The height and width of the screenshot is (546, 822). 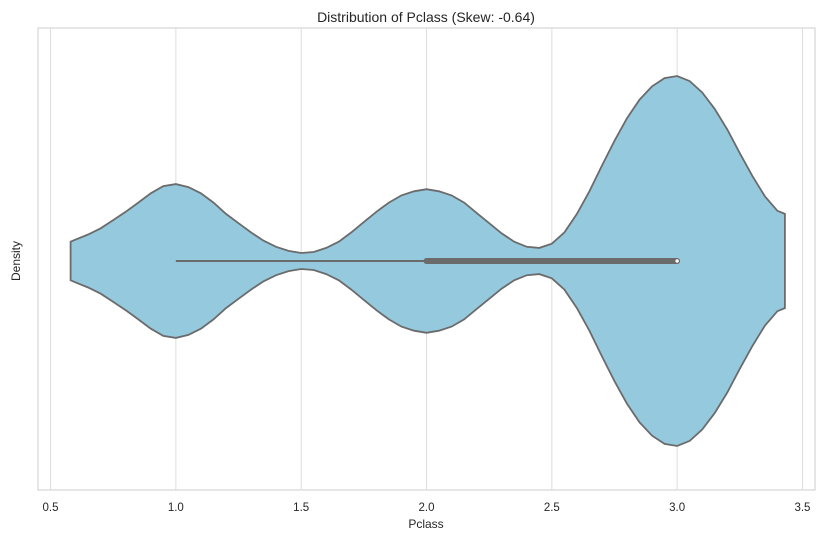 I want to click on x-tick-label: 2.0, so click(x=427, y=508).